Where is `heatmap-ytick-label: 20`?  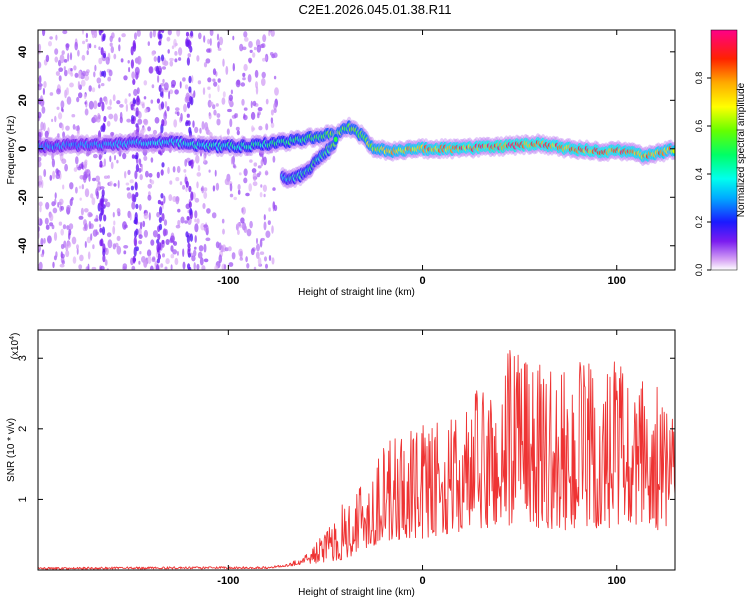
heatmap-ytick-label: 20 is located at coordinates (23, 100).